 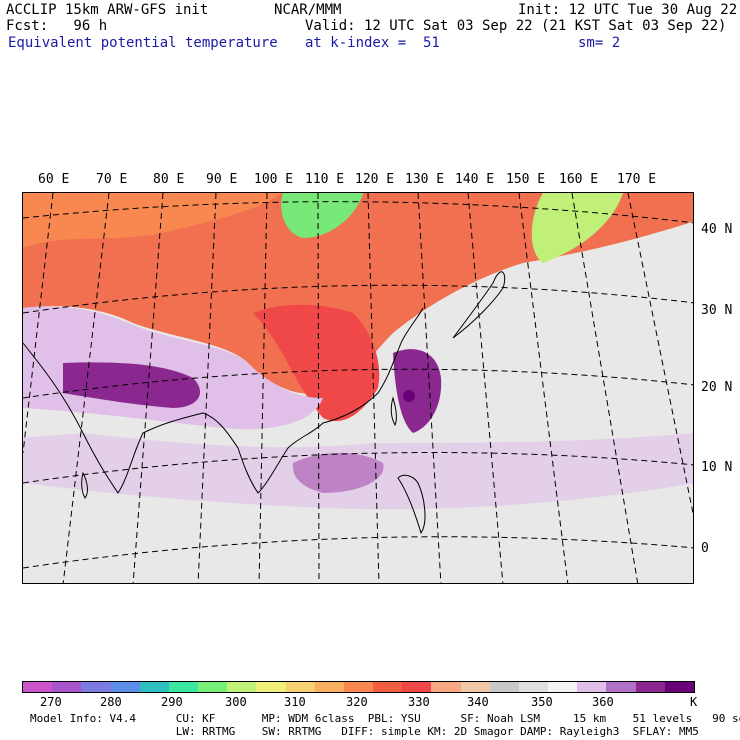 What do you see at coordinates (526, 179) in the screenshot?
I see `lon-label-150e: 150 E` at bounding box center [526, 179].